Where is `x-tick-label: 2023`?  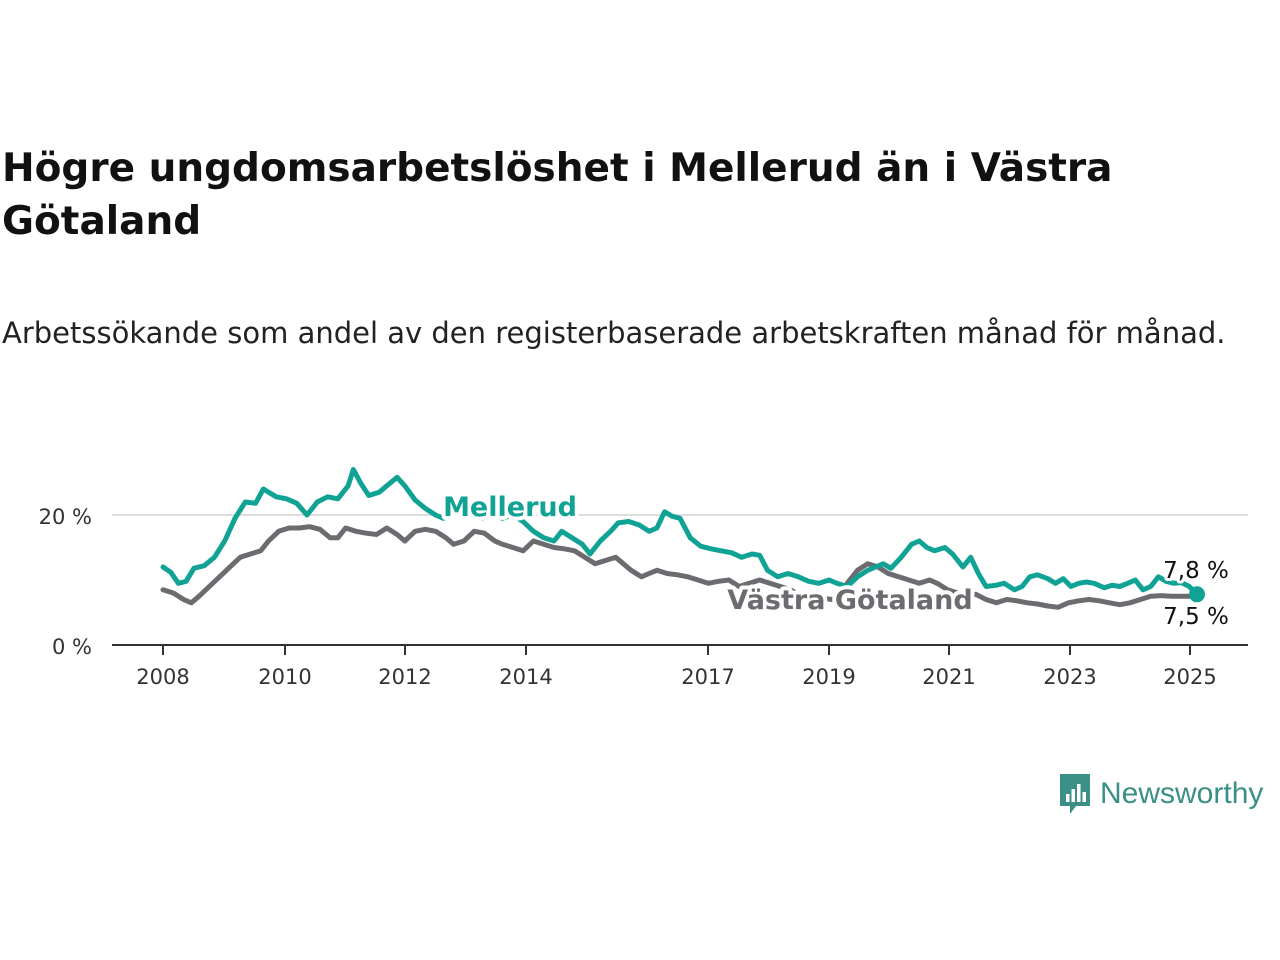 x-tick-label: 2023 is located at coordinates (1069, 677).